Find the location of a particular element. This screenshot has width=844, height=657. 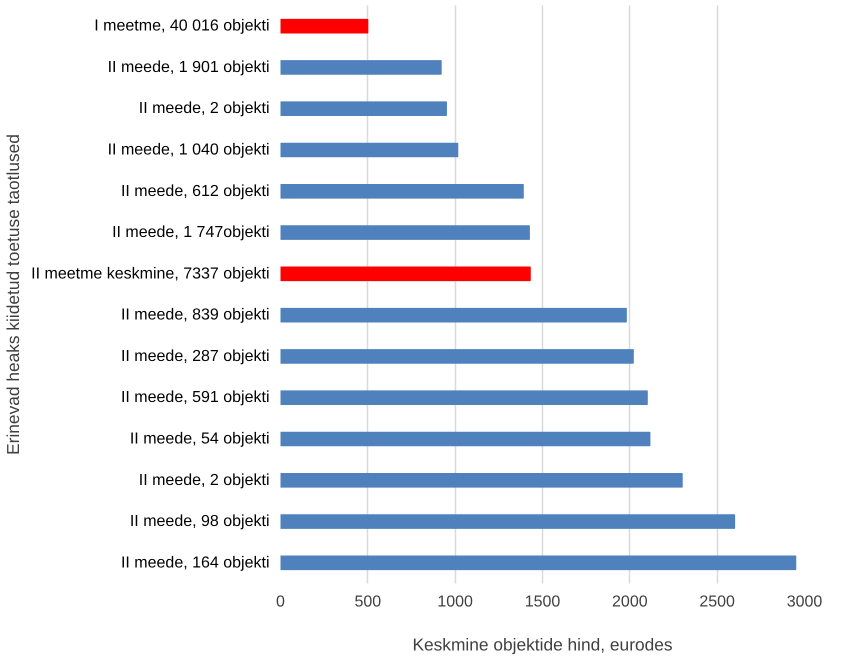

x-tick-label: 1000 is located at coordinates (455, 602).